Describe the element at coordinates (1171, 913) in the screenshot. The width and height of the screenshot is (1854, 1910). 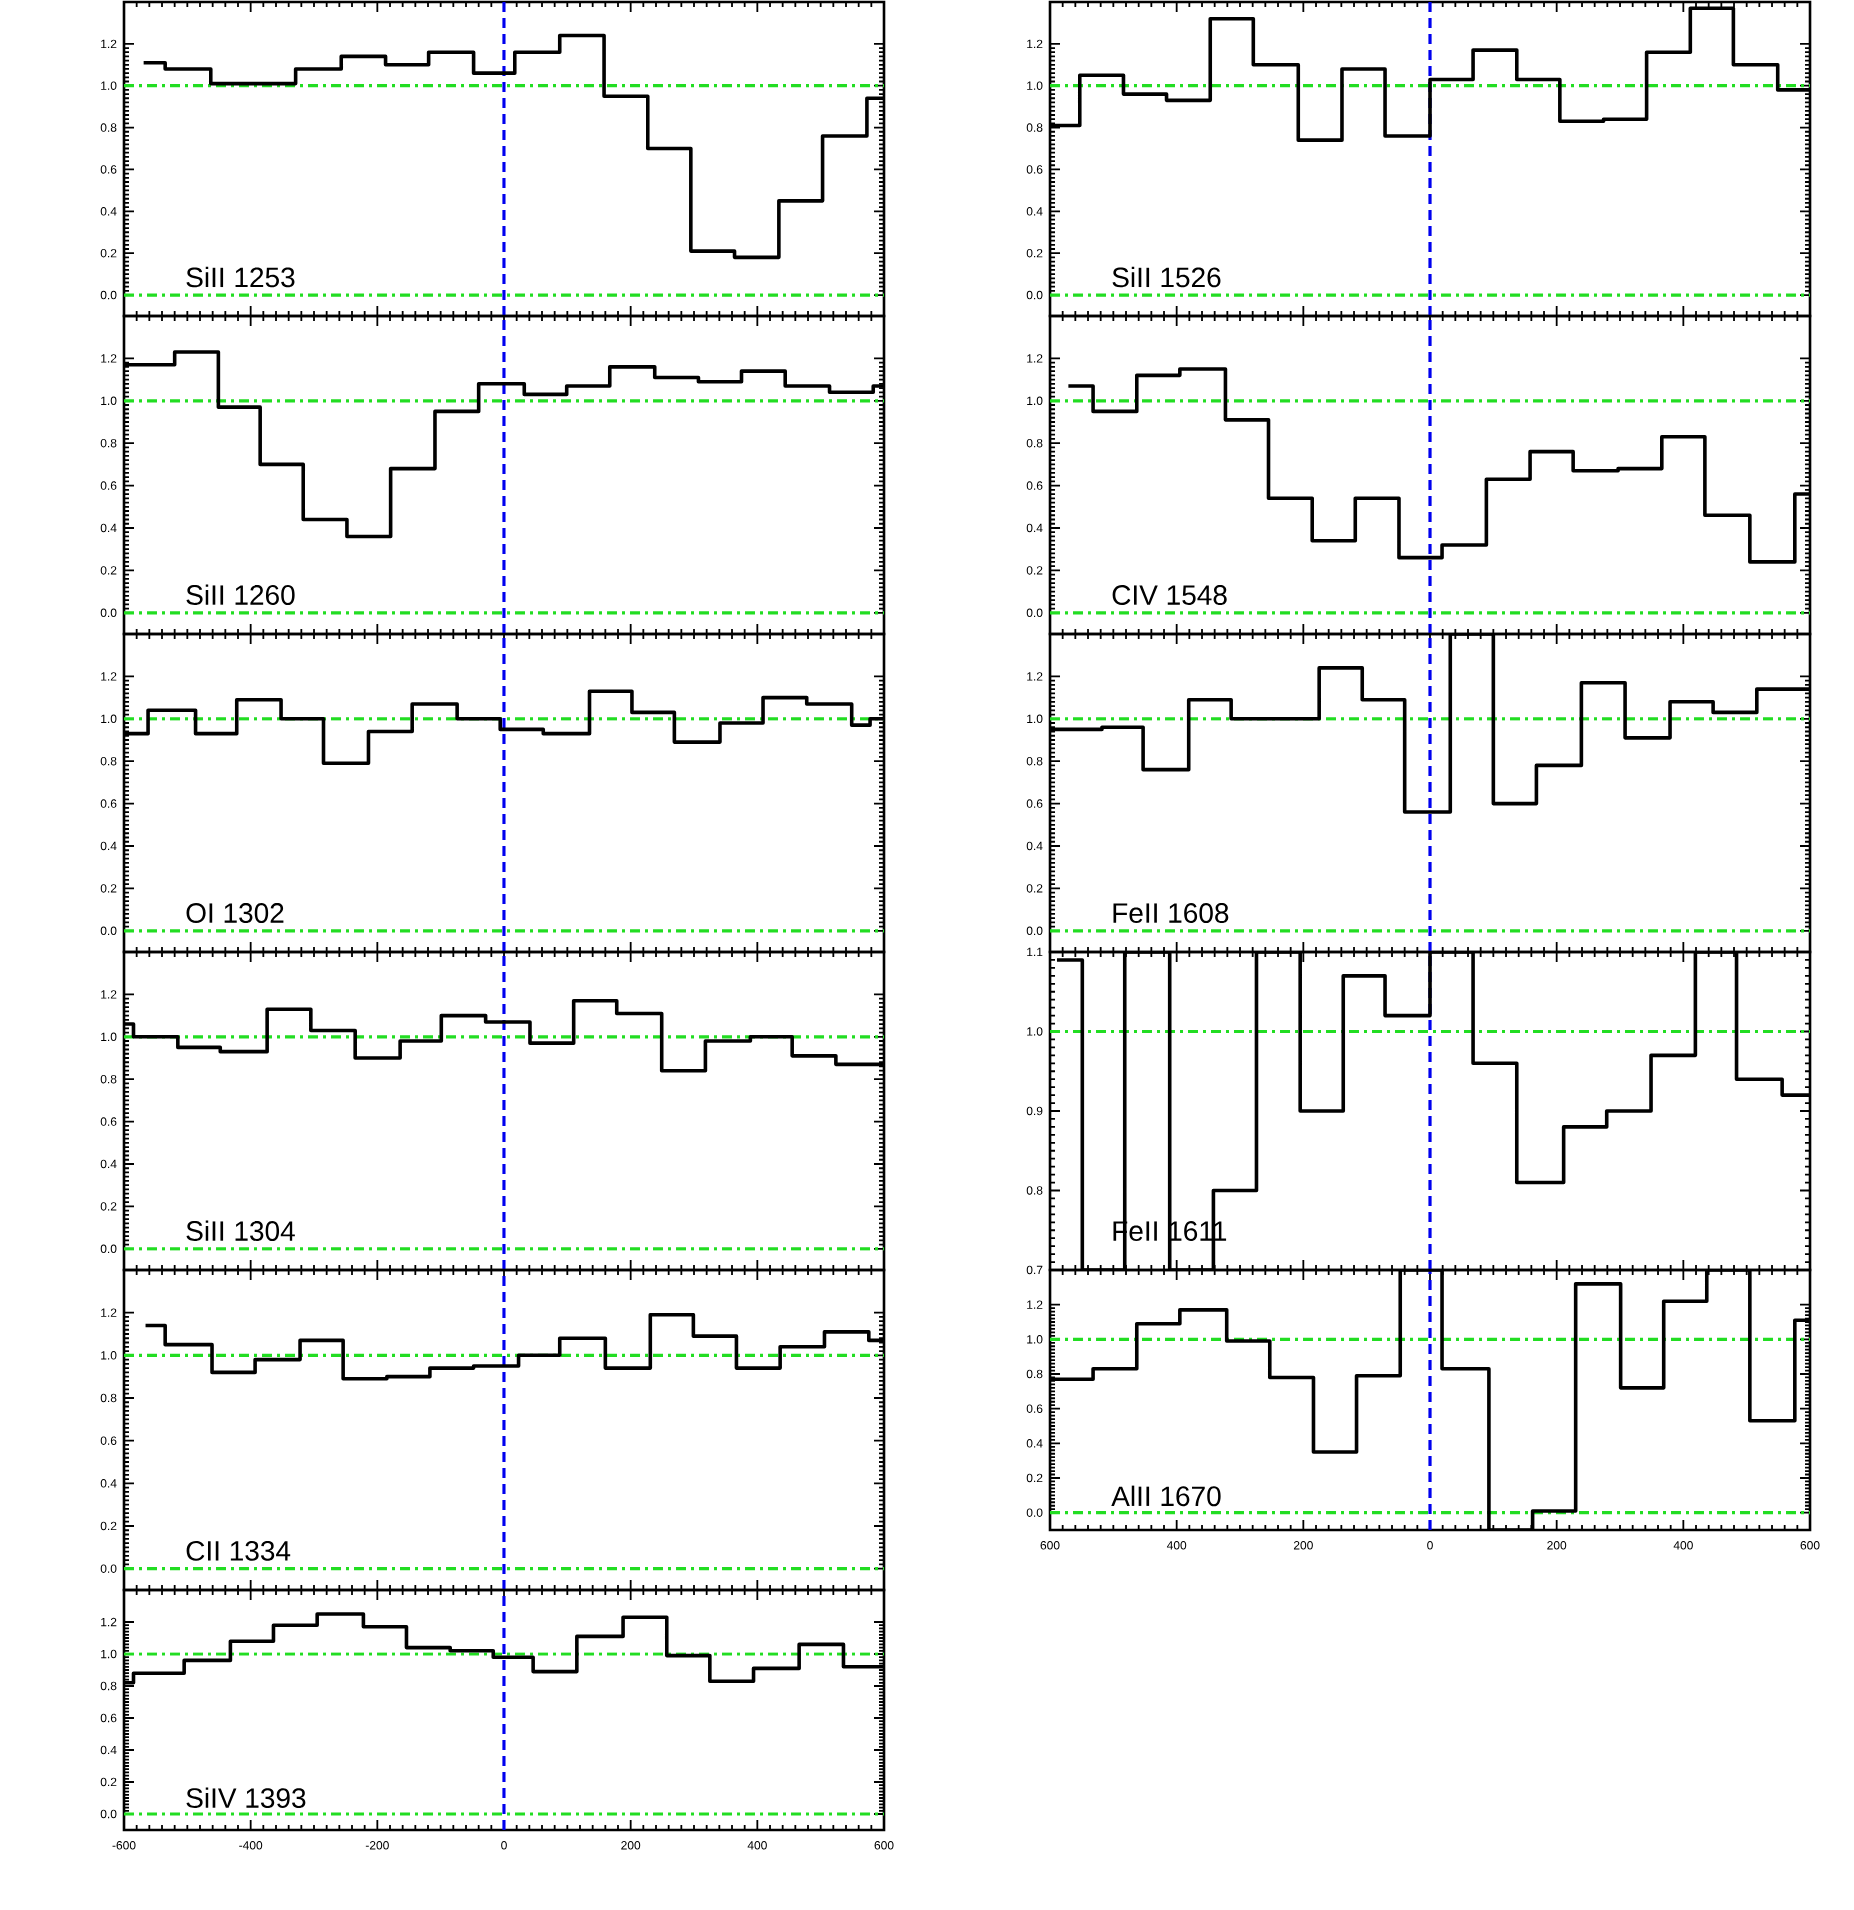
I see `annotation: FeII 1608` at that location.